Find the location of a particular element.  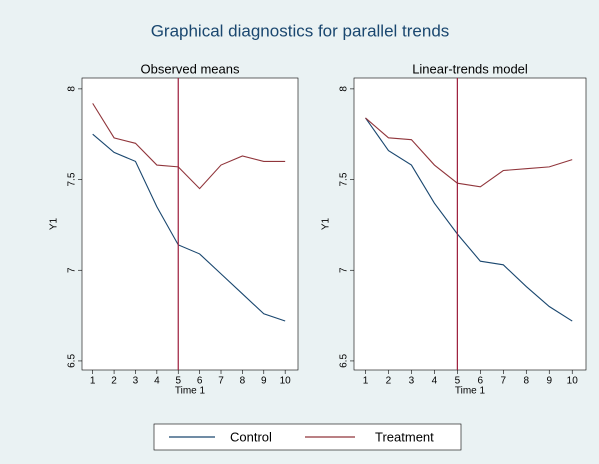

legend-label: Treatment is located at coordinates (404, 436).